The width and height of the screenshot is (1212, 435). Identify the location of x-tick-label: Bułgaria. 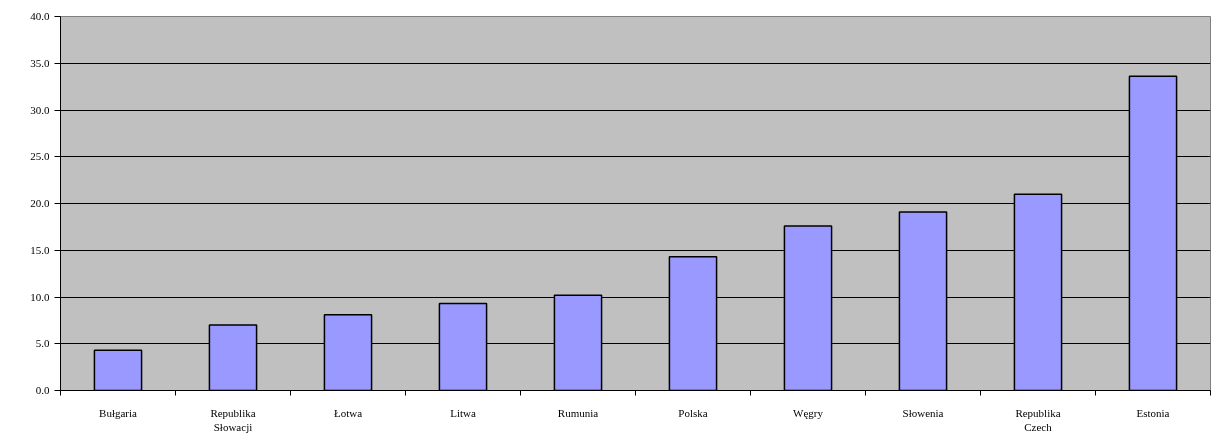
(118, 412).